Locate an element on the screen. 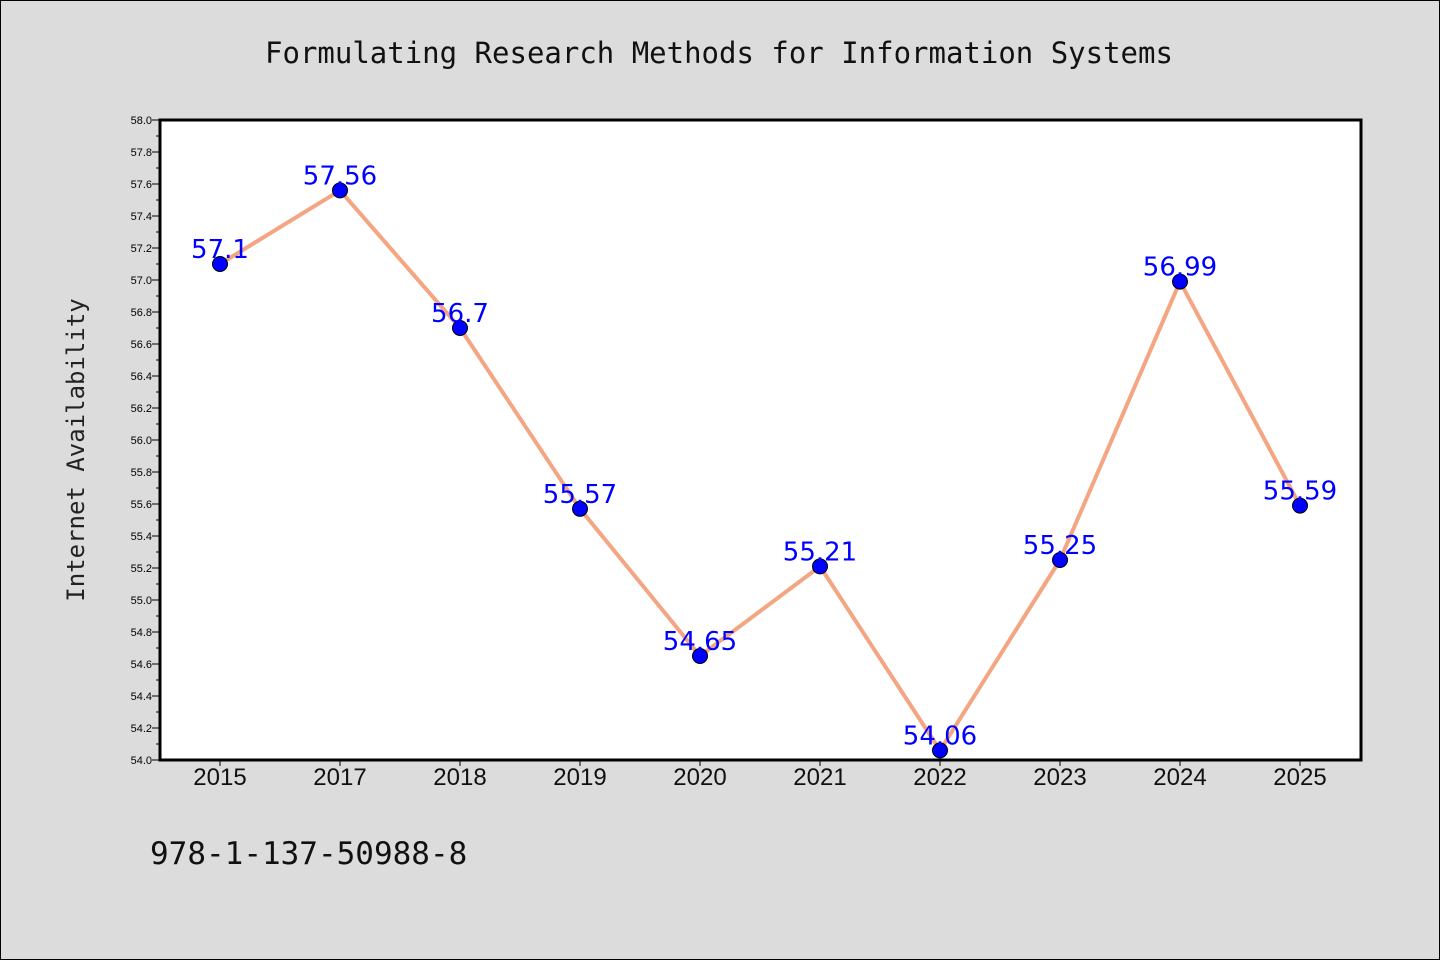 This screenshot has height=960, width=1440. y-tick-label: 57.6 is located at coordinates (141, 185).